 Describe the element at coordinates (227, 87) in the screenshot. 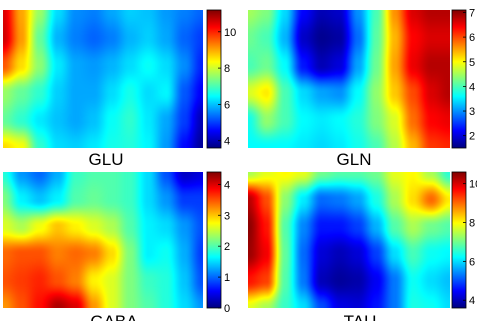

I see `colorbar-ticks-glu: 4 6 8 10` at that location.